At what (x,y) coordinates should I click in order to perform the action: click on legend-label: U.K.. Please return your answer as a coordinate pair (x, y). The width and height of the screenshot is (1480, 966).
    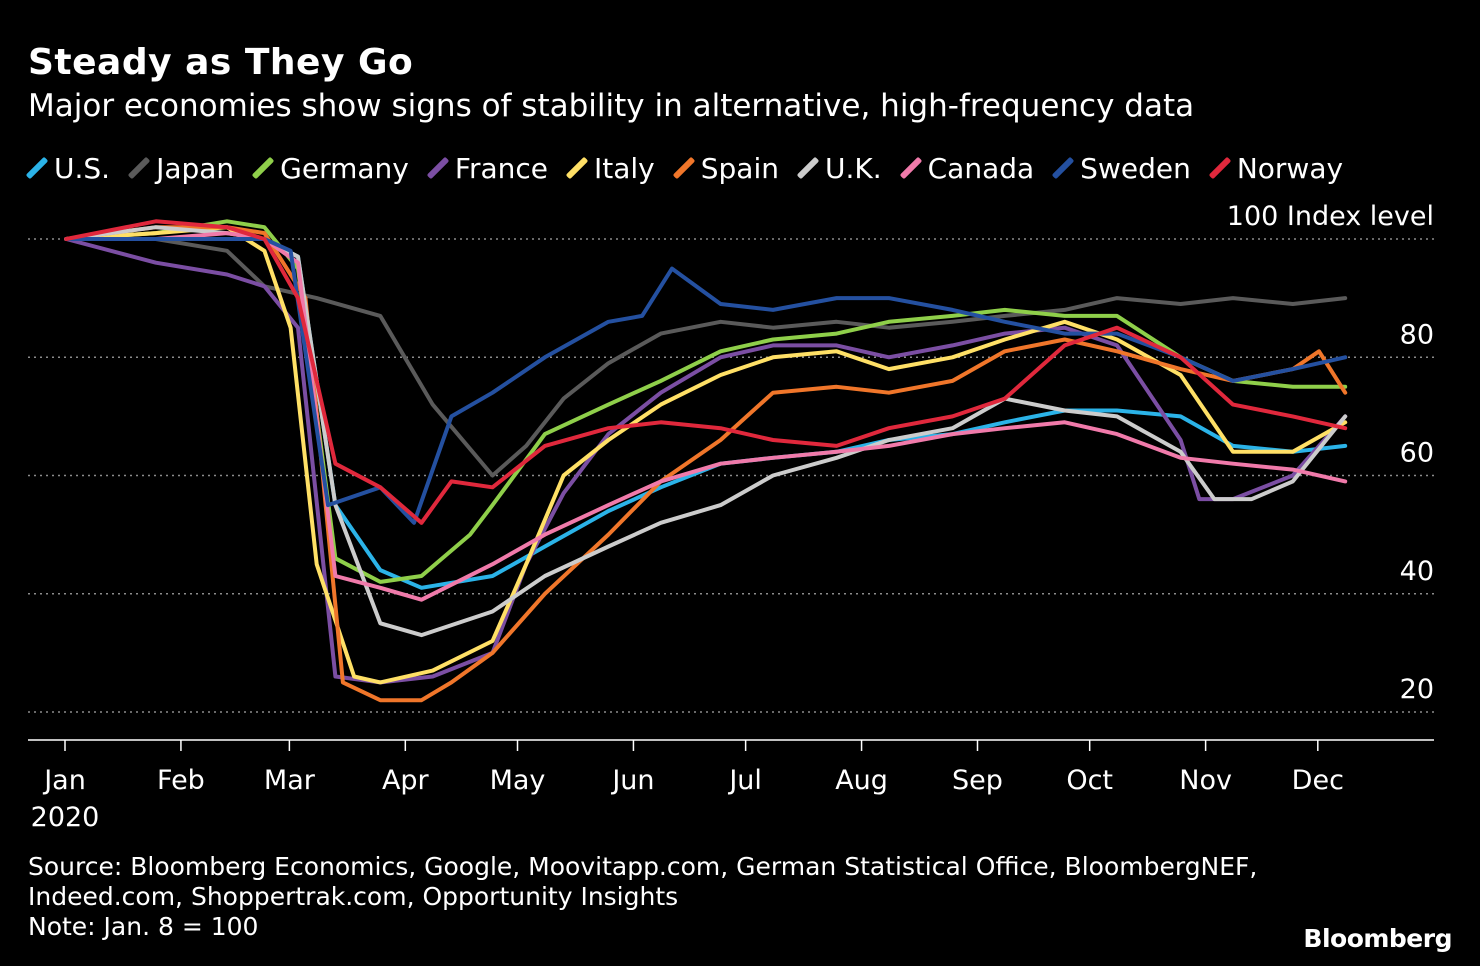
    Looking at the image, I should click on (853, 168).